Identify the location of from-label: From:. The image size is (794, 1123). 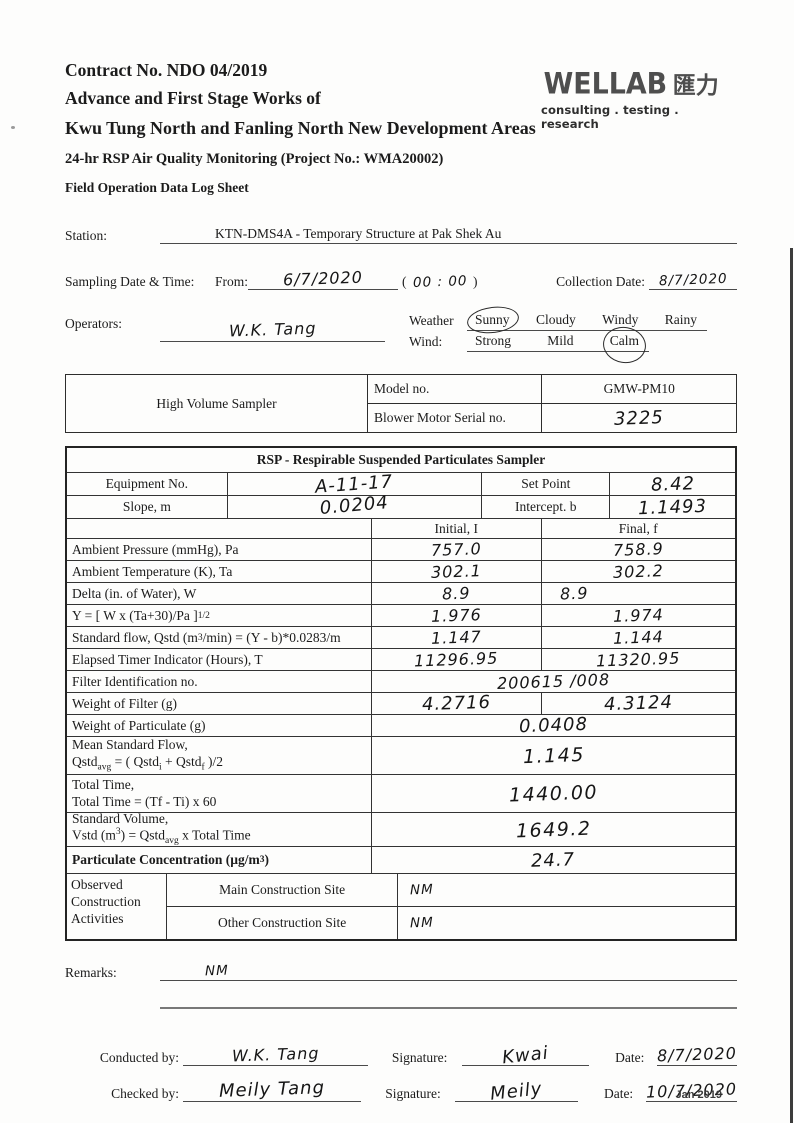
(232, 281).